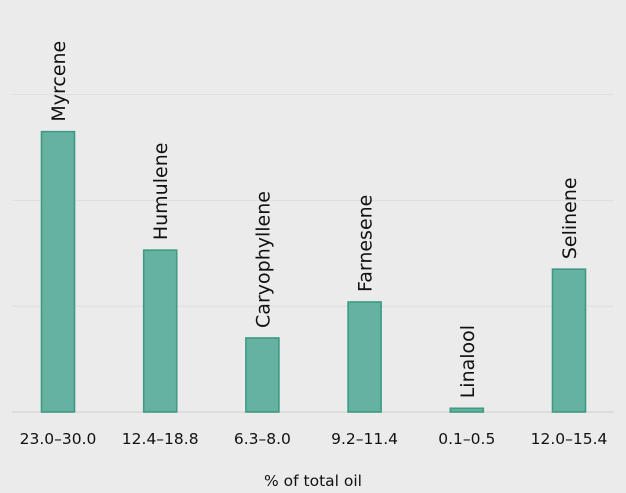  I want to click on x-tick-label: 6.3–8.0, so click(262, 439).